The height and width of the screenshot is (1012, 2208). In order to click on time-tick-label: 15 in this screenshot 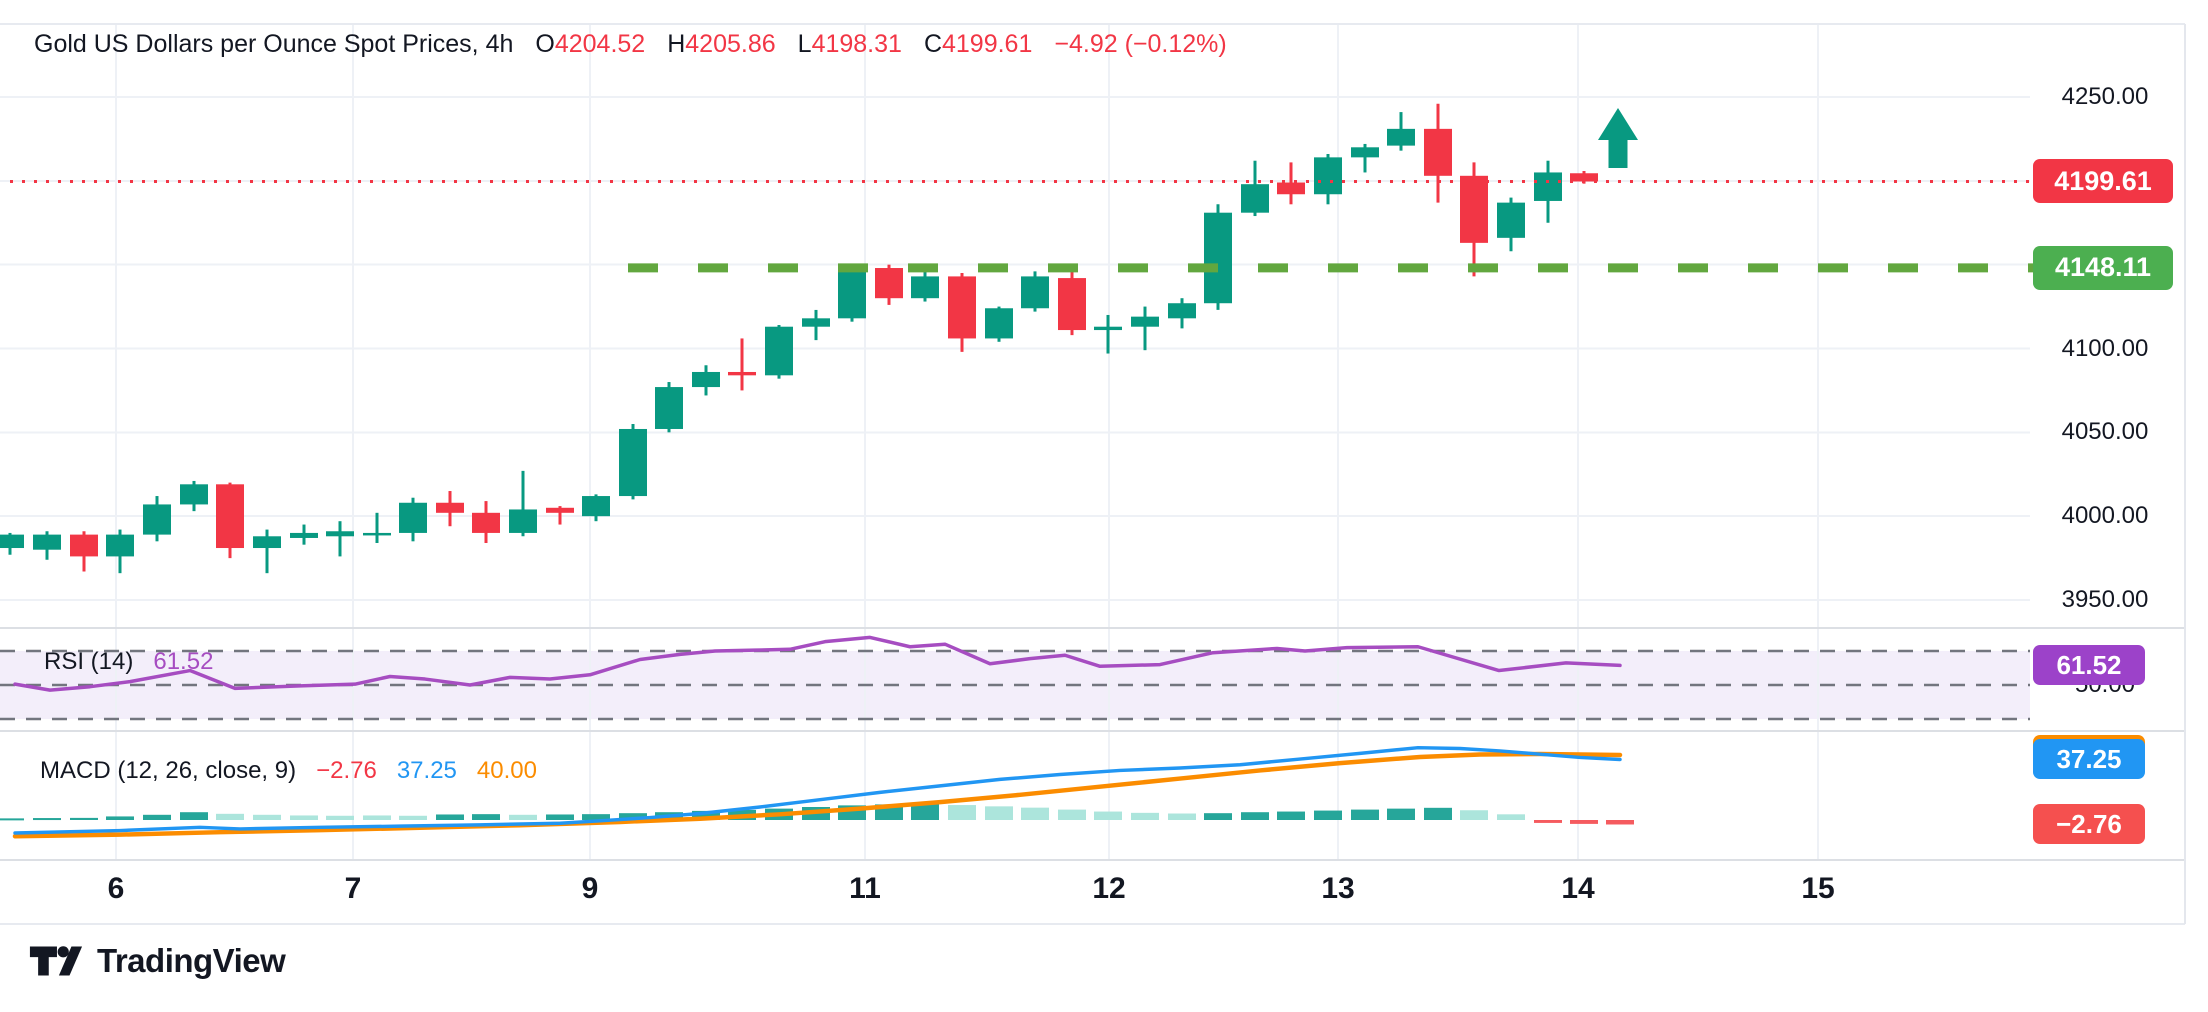, I will do `click(1818, 888)`.